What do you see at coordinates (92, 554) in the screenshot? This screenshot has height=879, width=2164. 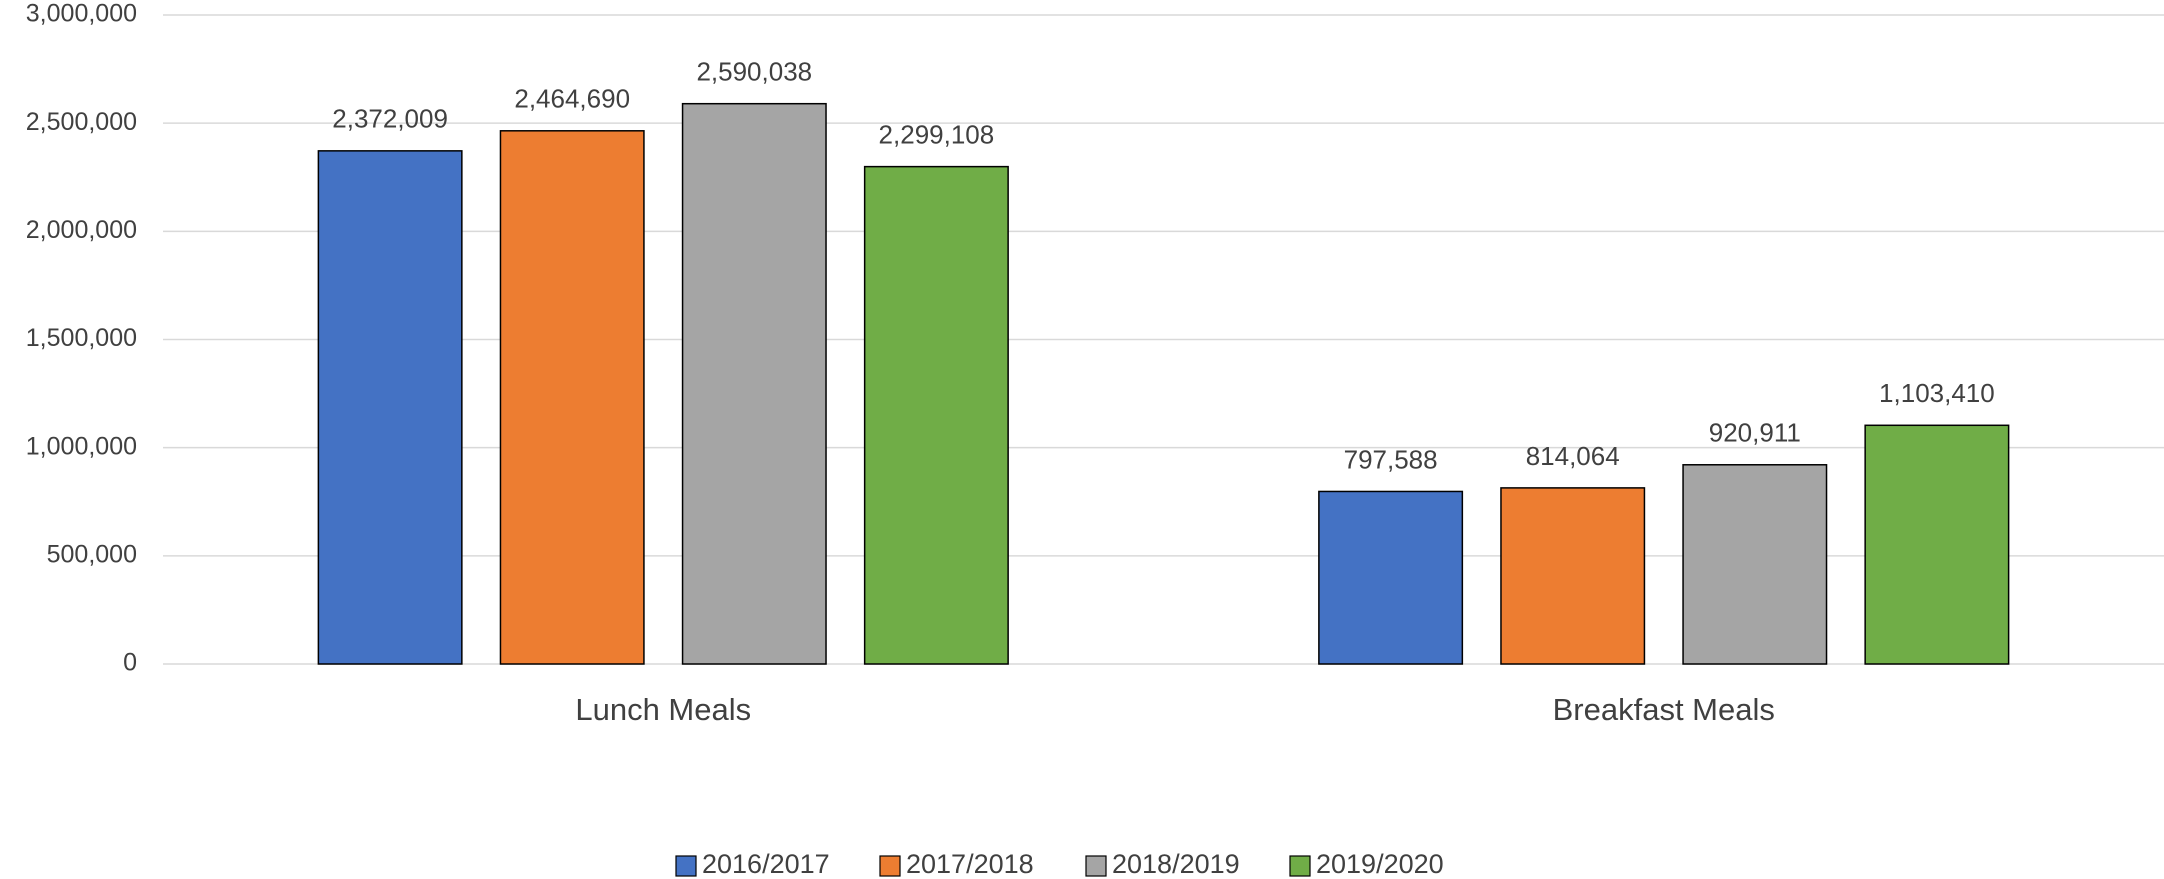 I see `y-tick-label: 500,000` at bounding box center [92, 554].